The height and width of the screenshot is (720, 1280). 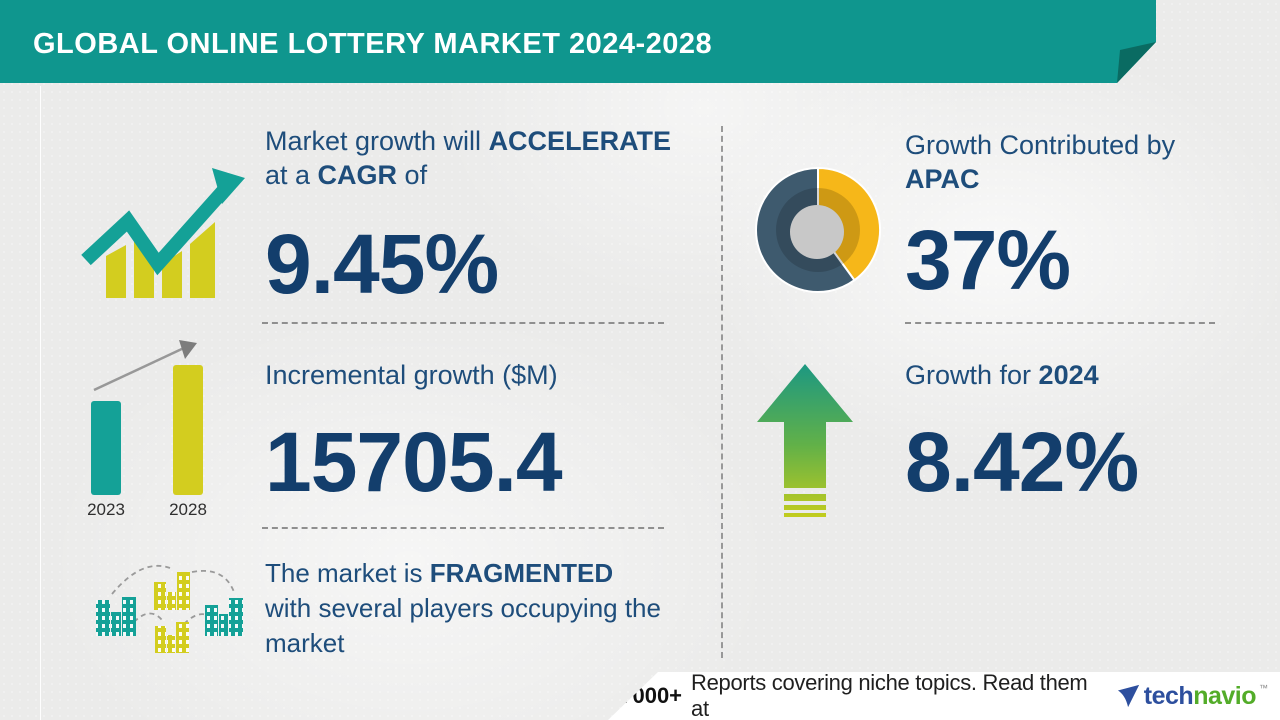 I want to click on cagr-accelerate: ACCELERATE, so click(x=580, y=141).